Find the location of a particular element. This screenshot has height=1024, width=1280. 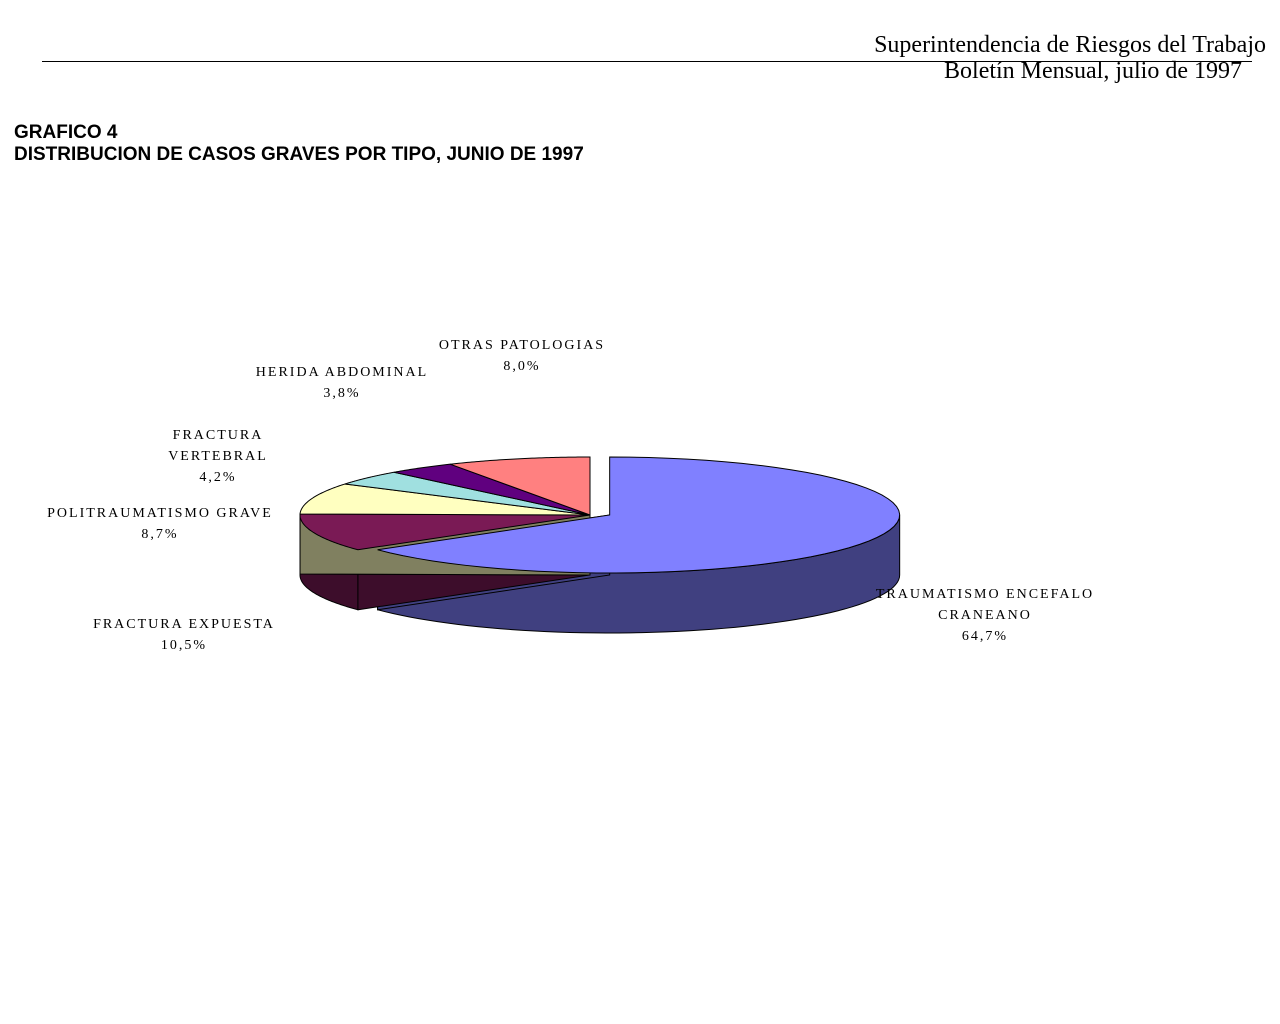

category-name: OTRAS PATOLOGIAS is located at coordinates (522, 345).